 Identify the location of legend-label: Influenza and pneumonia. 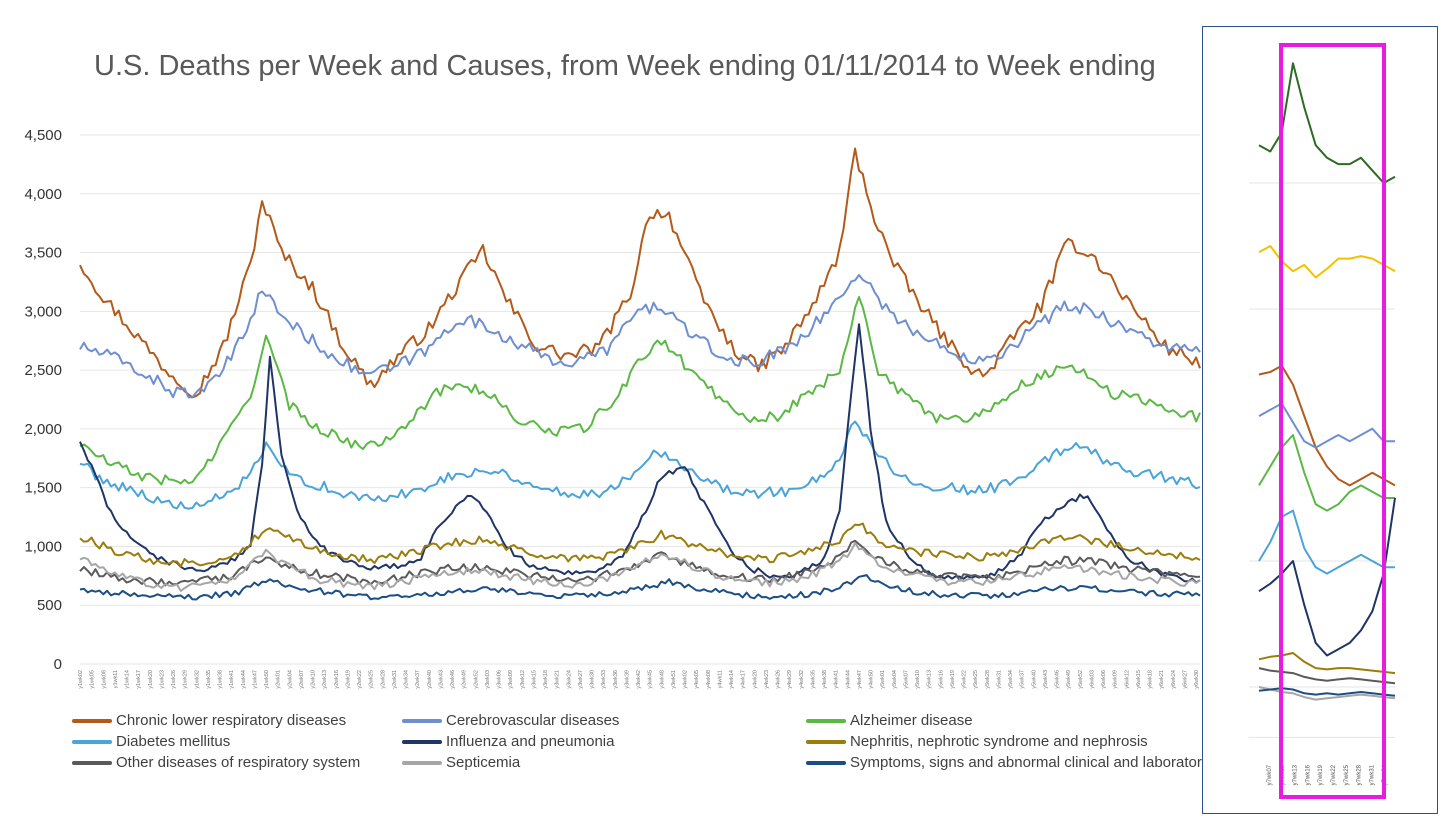
(530, 741).